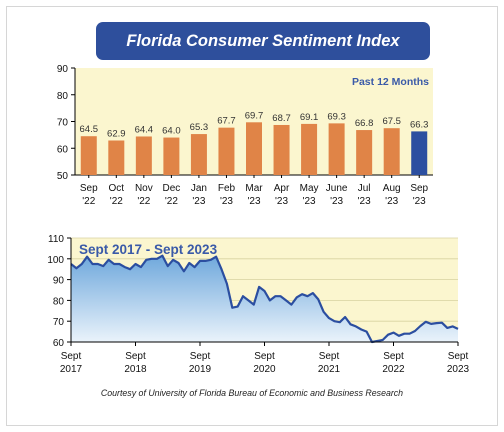 This screenshot has height=432, width=504. Describe the element at coordinates (59, 322) in the screenshot. I see `area-y-tick-label: 70` at that location.